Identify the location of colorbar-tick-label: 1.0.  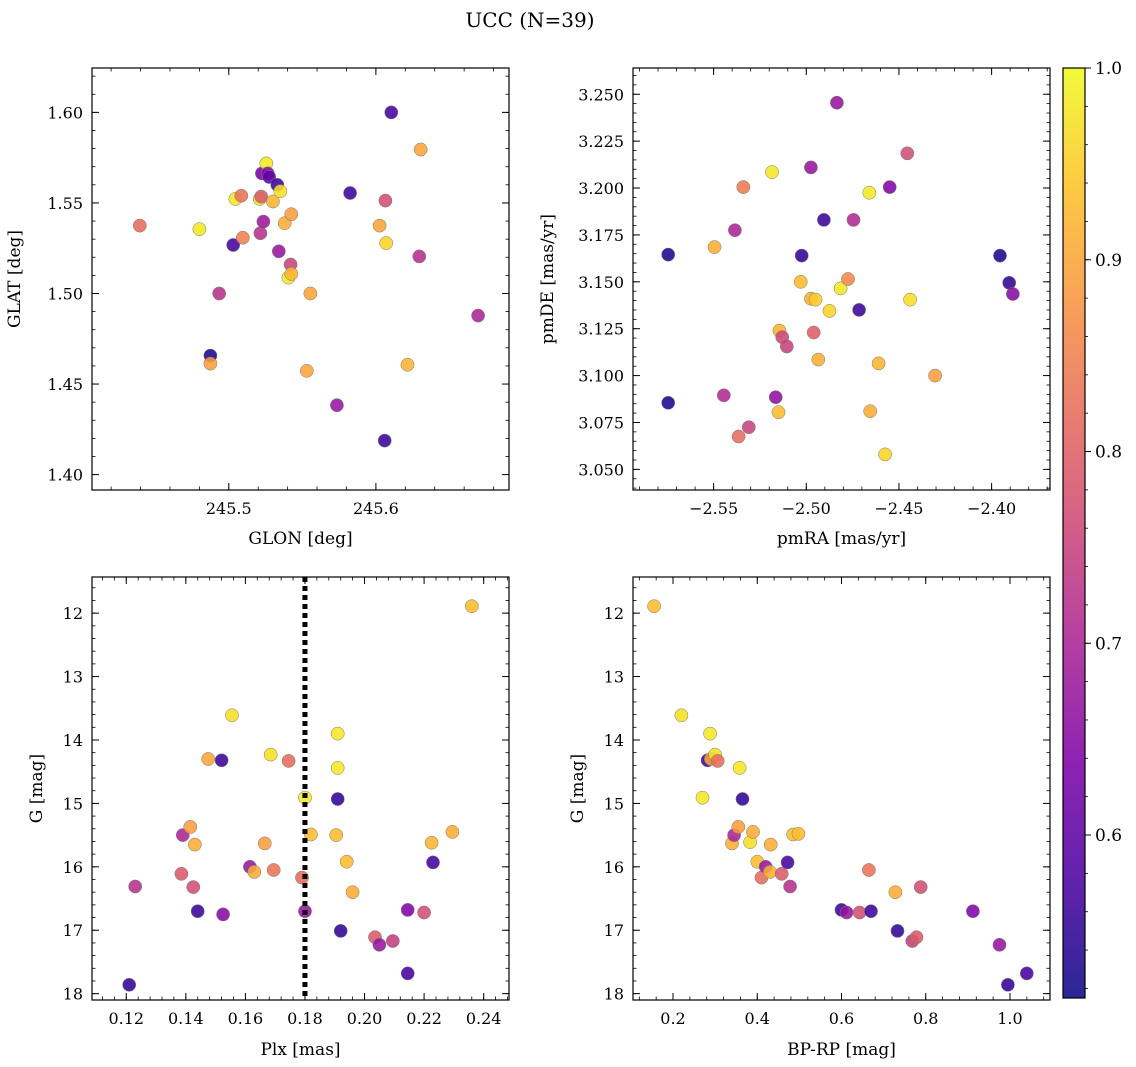
(1108, 69).